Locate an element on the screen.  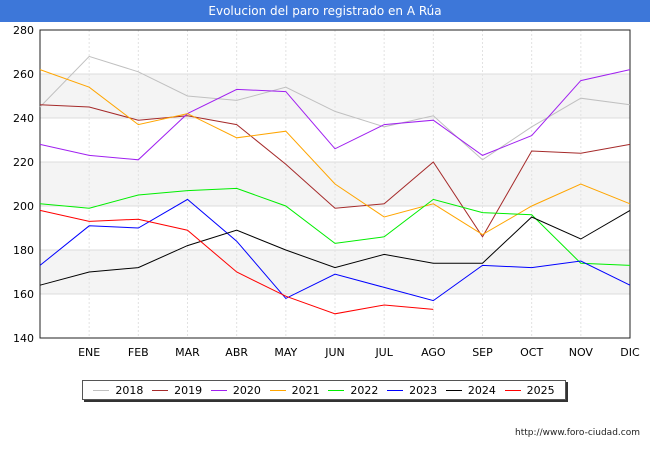
y-tick-label: 180 is located at coordinates (23, 250).